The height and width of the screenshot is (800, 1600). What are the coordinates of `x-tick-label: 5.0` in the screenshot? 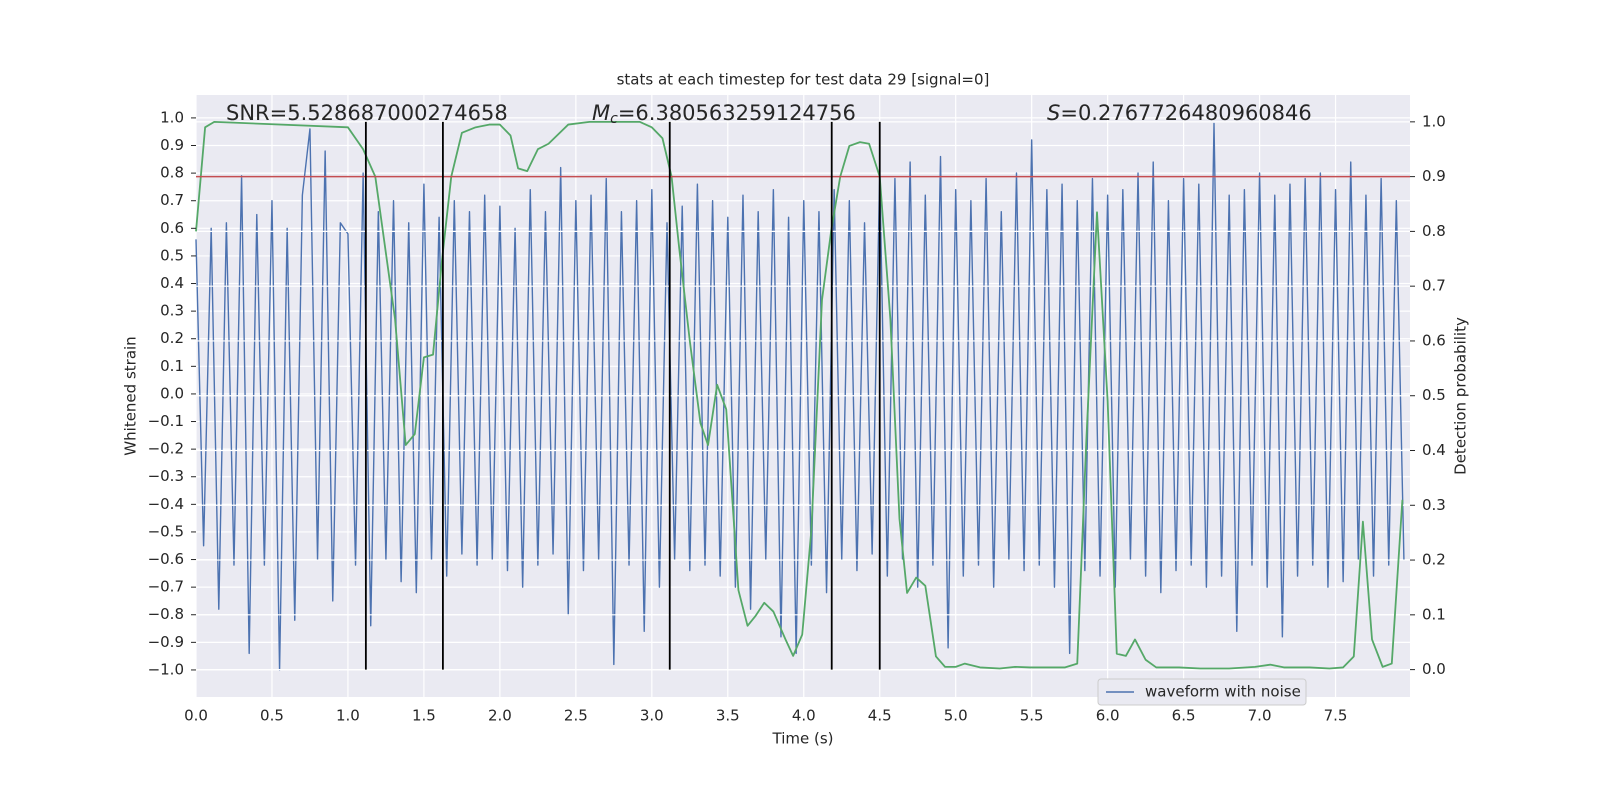 It's located at (956, 716).